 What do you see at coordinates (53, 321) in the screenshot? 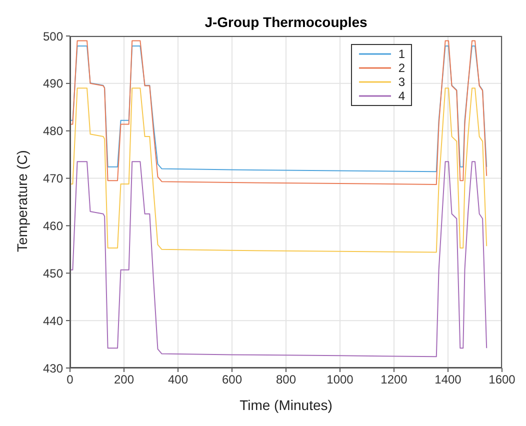
I see `y-tick-label: 440` at bounding box center [53, 321].